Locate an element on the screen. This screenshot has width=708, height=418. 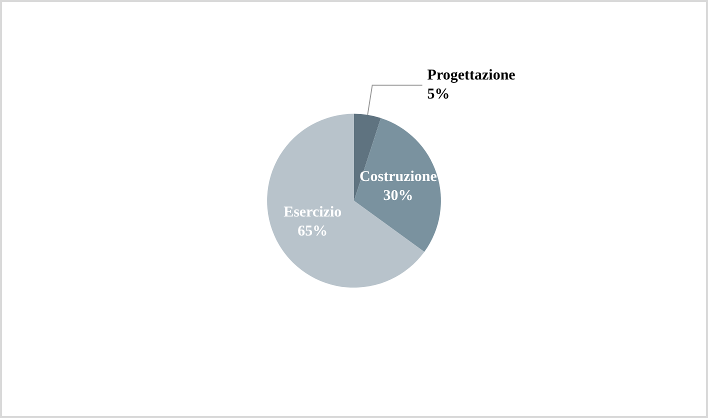
slice-label: Costruzione is located at coordinates (398, 176).